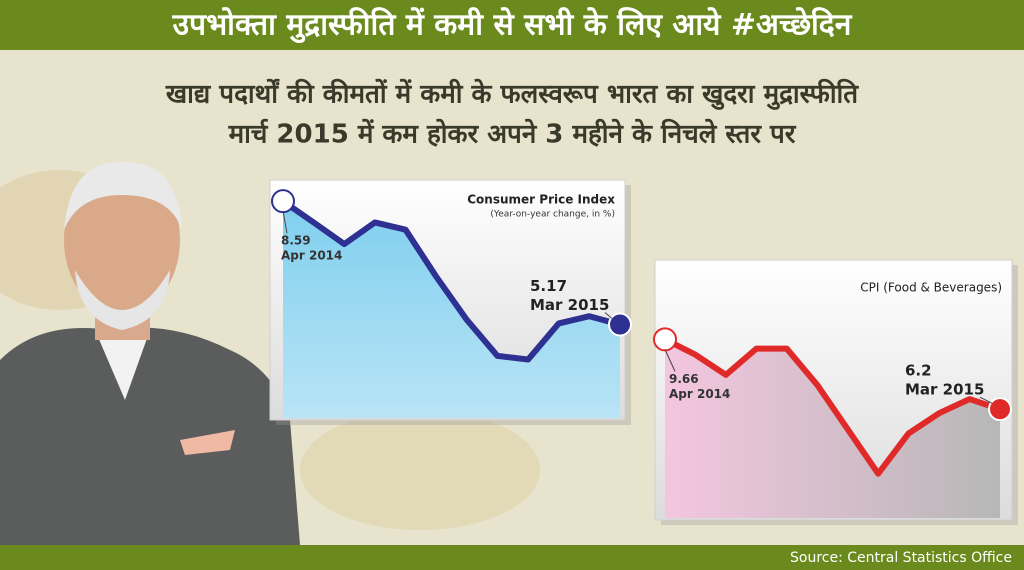 This screenshot has height=570, width=1024. Describe the element at coordinates (552, 215) in the screenshot. I see `chart-subtitle: (Year-on-year change, in %)` at that location.